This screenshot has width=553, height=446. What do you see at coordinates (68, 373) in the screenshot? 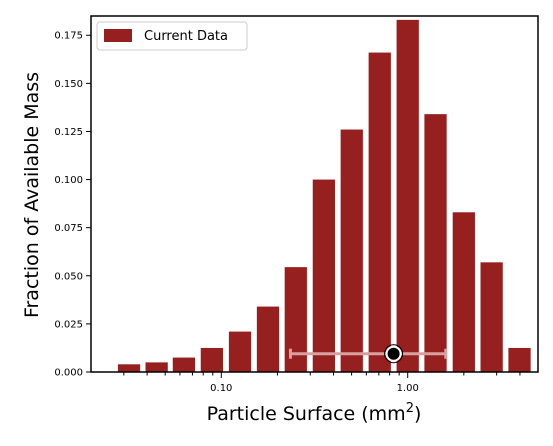
I see `y-tick-label: 0.000` at bounding box center [68, 373].